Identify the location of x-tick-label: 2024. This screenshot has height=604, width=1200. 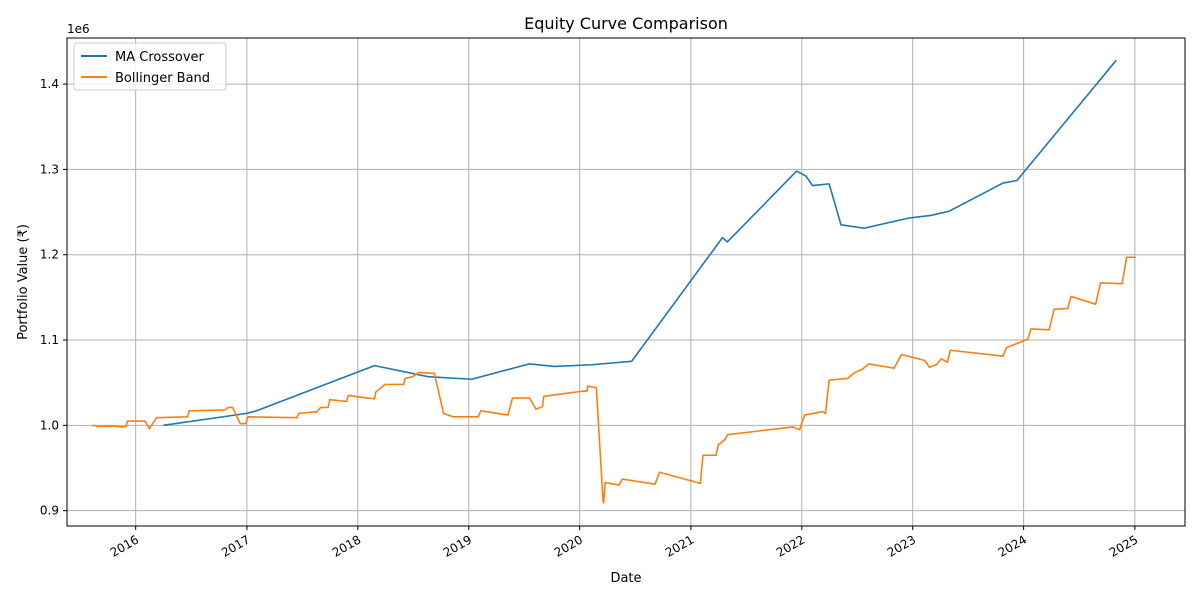
(1012, 545).